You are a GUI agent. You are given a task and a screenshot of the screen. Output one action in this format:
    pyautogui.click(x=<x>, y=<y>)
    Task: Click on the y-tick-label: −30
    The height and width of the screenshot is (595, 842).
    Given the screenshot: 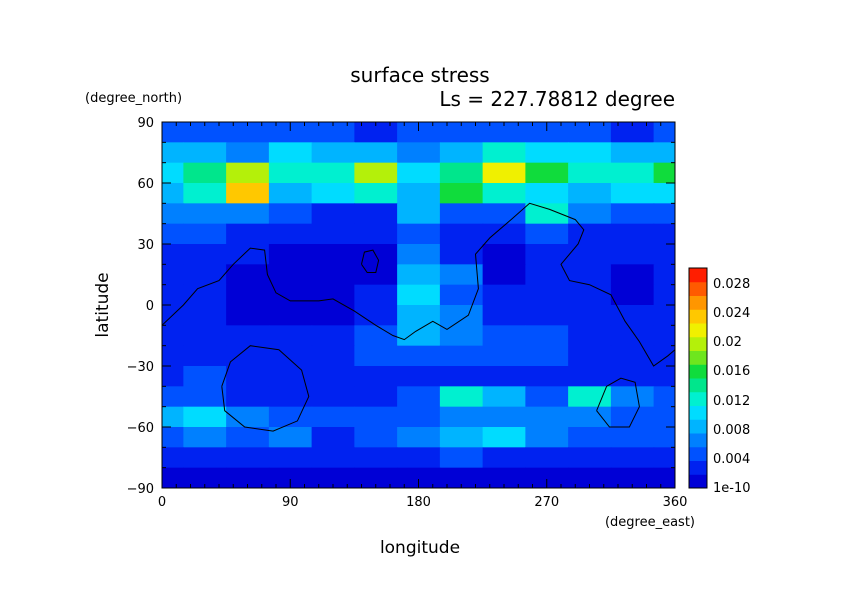 What is the action you would take?
    pyautogui.click(x=140, y=367)
    